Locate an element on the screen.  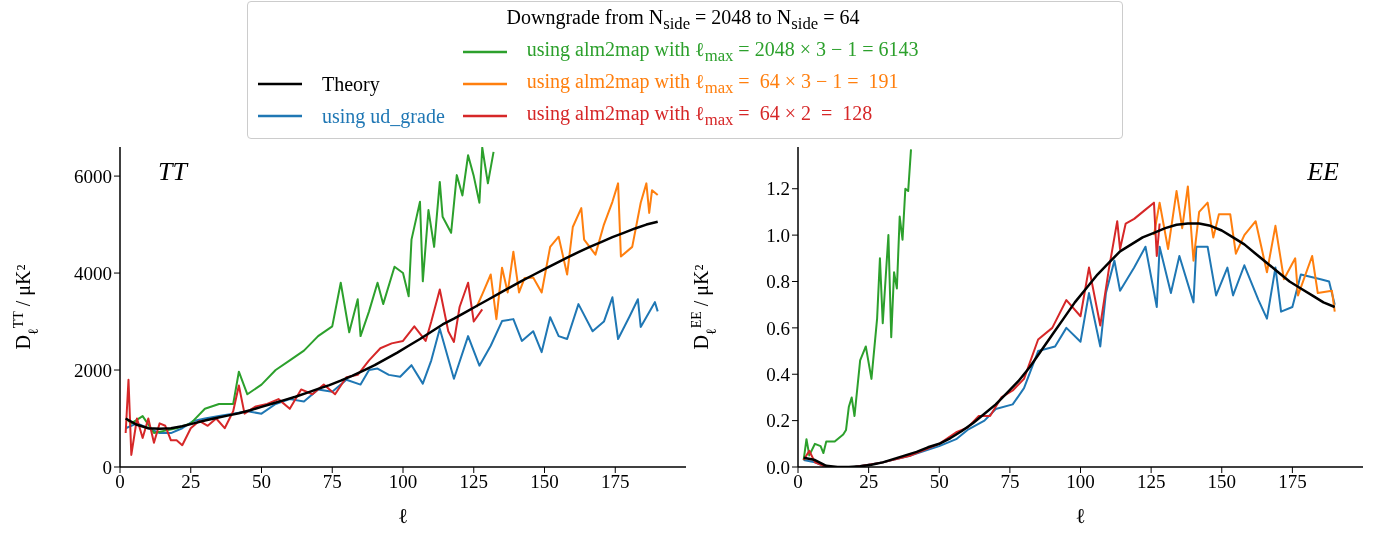
y-tick-label: 2000 is located at coordinates (93, 370).